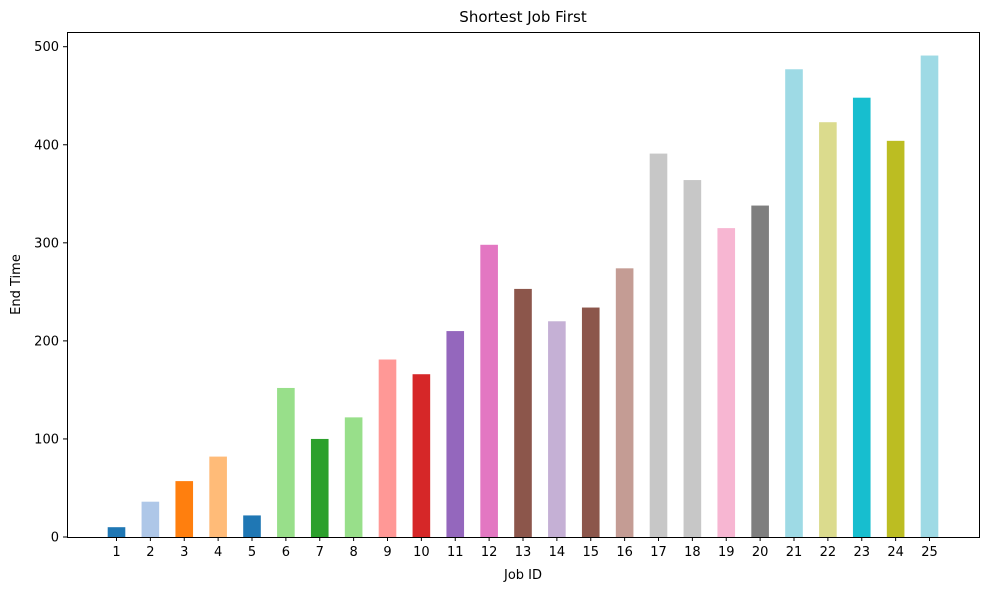 The height and width of the screenshot is (590, 989). I want to click on x-tick-label: 24, so click(895, 552).